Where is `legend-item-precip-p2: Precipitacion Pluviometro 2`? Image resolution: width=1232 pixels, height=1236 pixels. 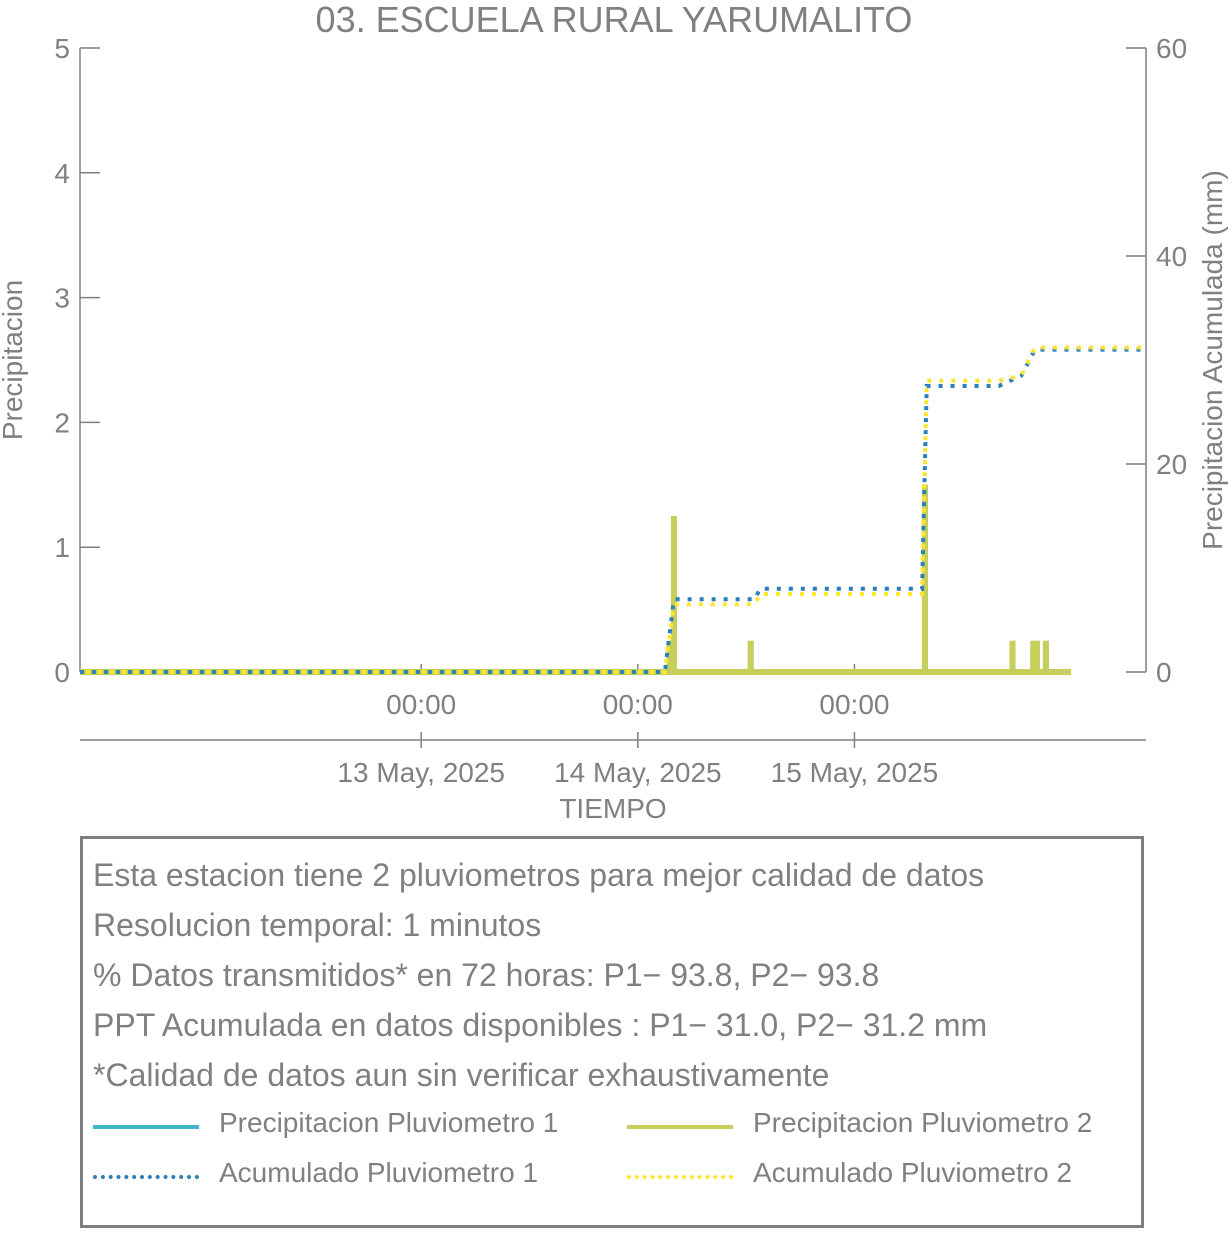 legend-item-precip-p2: Precipitacion Pluviometro 2 is located at coordinates (877, 1127).